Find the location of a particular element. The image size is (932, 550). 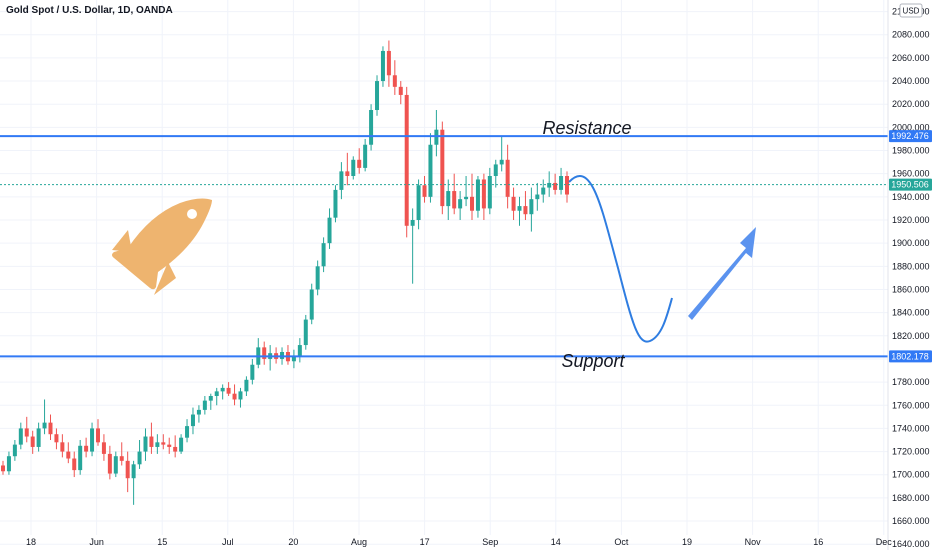

x-tick-label: 16 is located at coordinates (818, 542).